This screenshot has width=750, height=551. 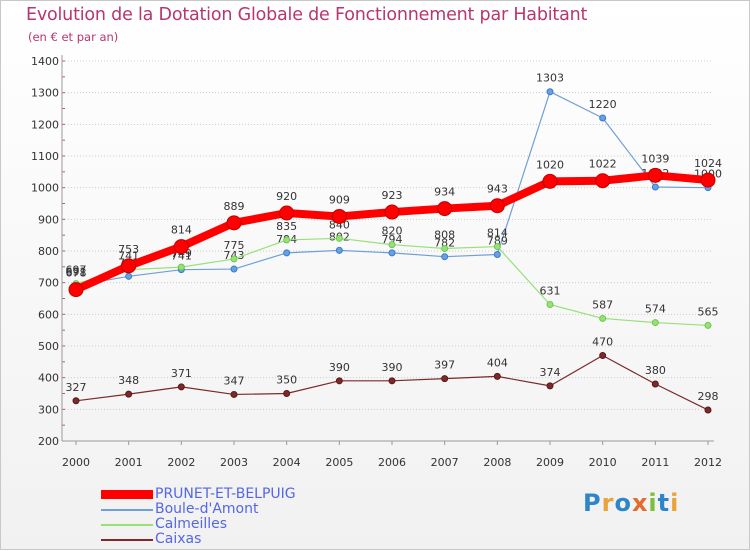 What do you see at coordinates (675, 503) in the screenshot?
I see `logo-letter: i` at bounding box center [675, 503].